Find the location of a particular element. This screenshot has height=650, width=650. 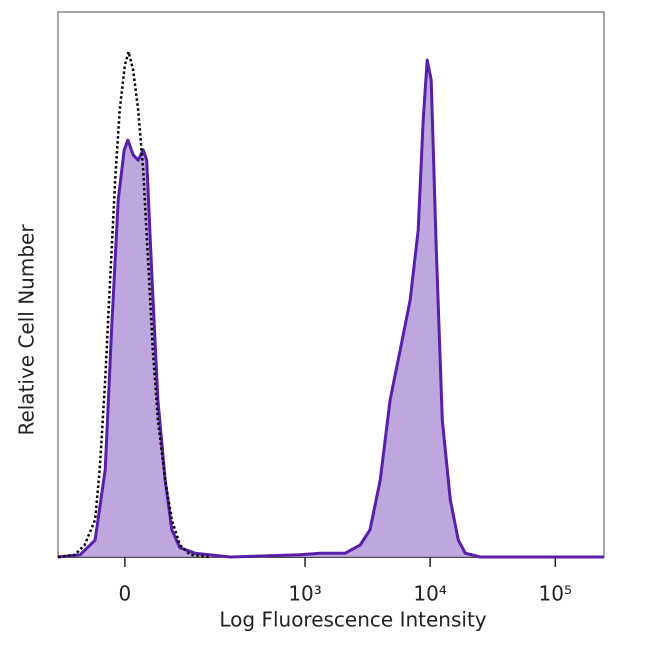

x-tick-label: 10⁵ is located at coordinates (555, 594).